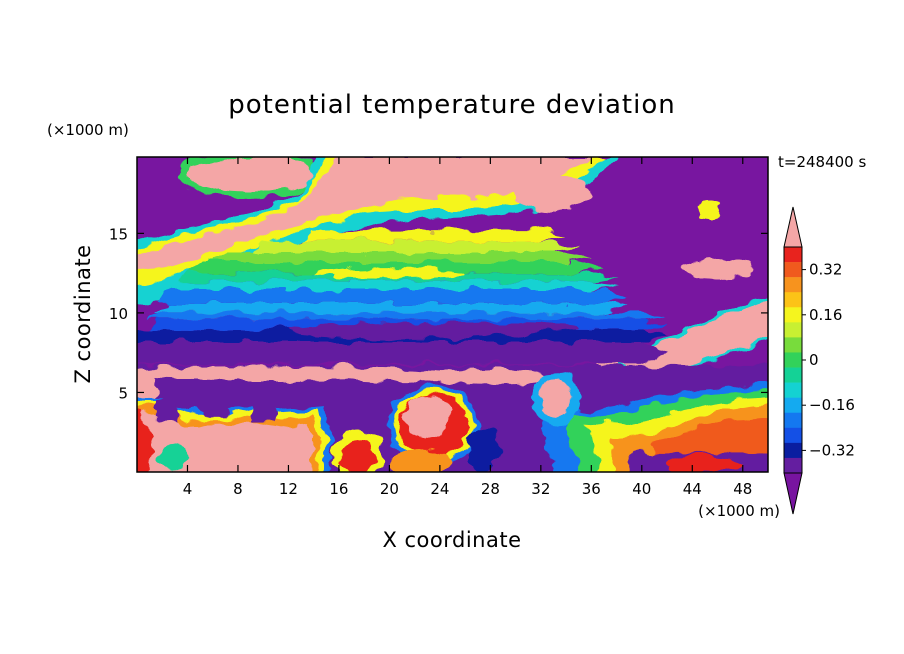  I want to click on x-unit-label: (×1000 m), so click(739, 511).